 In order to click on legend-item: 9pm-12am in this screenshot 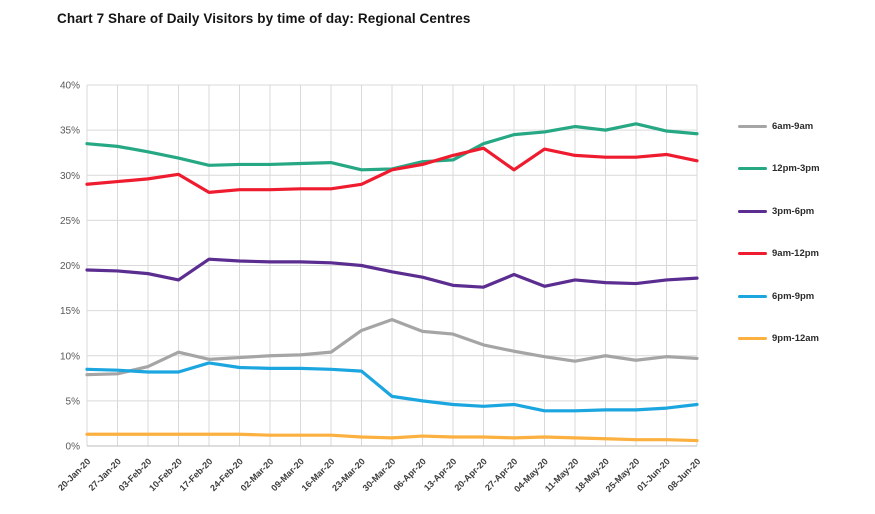, I will do `click(779, 339)`.